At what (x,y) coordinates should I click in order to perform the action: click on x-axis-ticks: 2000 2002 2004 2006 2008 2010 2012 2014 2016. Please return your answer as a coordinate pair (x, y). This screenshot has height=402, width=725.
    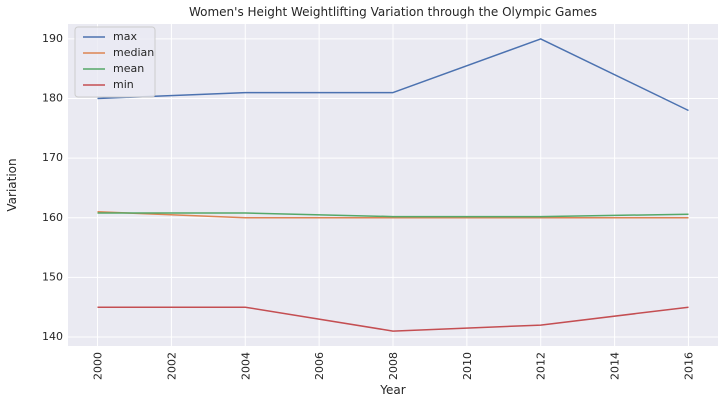
    Looking at the image, I should click on (394, 366).